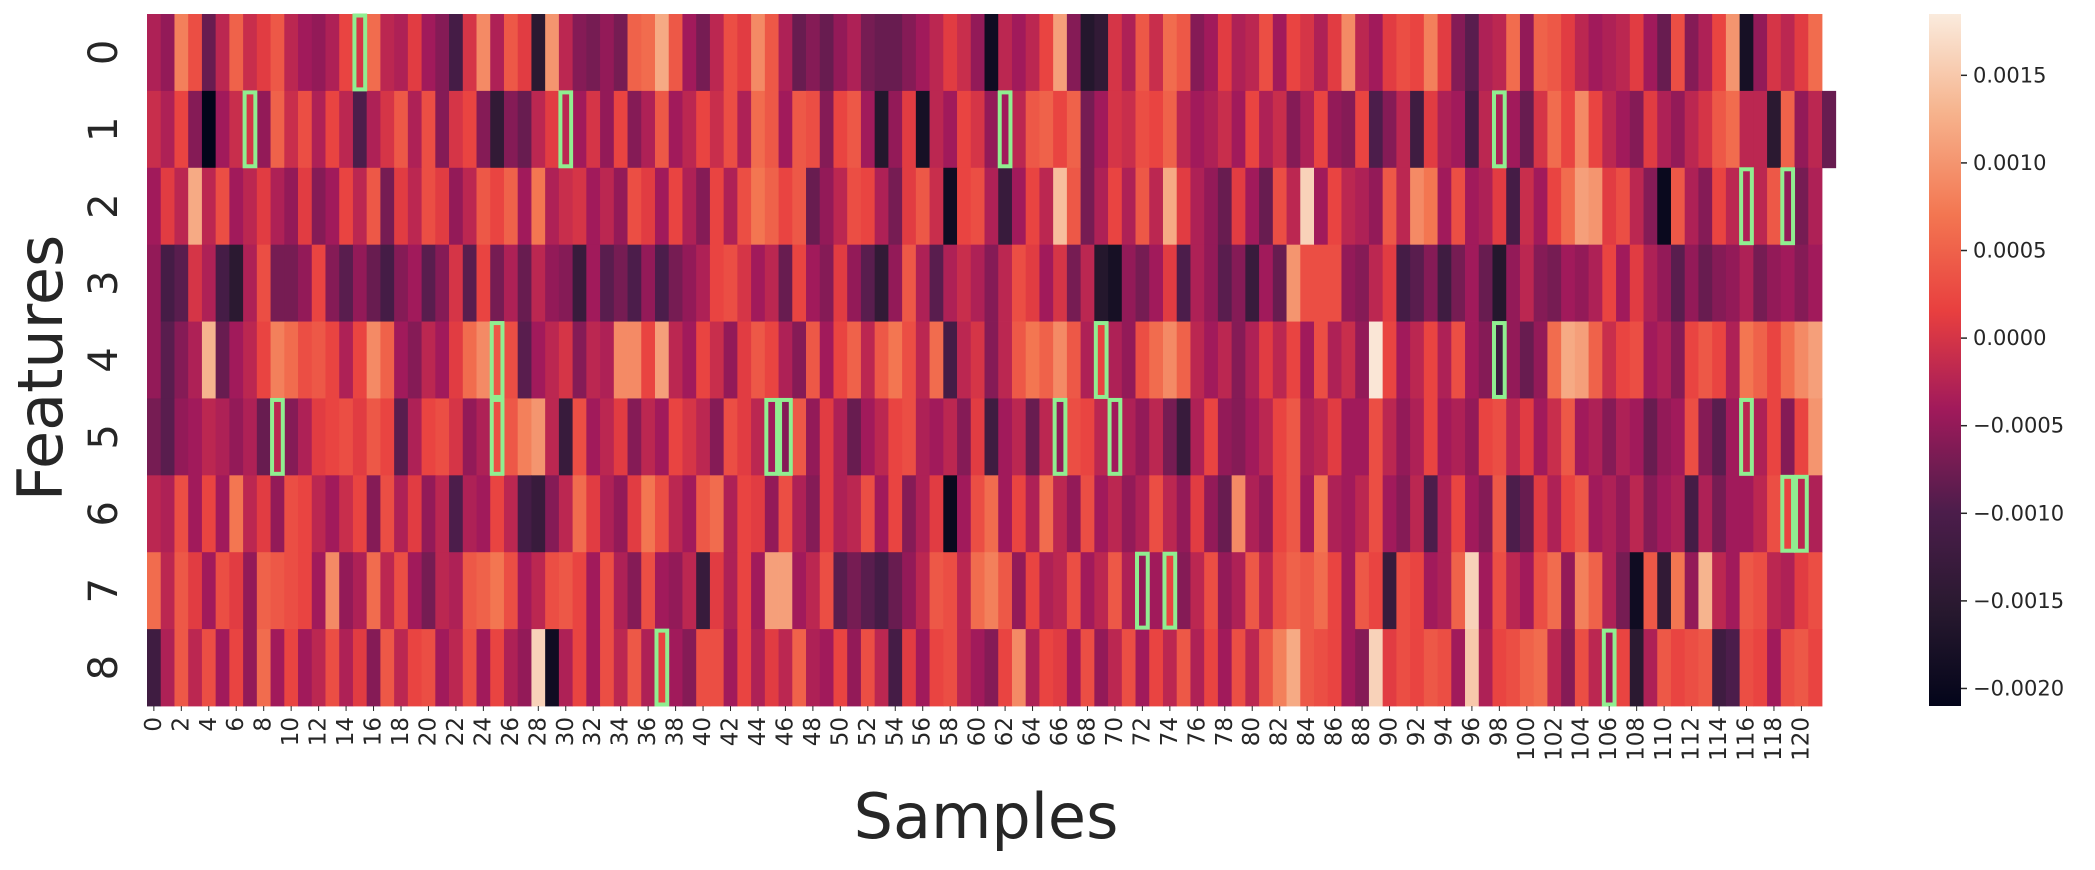 The height and width of the screenshot is (870, 2095). Describe the element at coordinates (104, 590) in the screenshot. I see `y-tick-label: 7` at that location.